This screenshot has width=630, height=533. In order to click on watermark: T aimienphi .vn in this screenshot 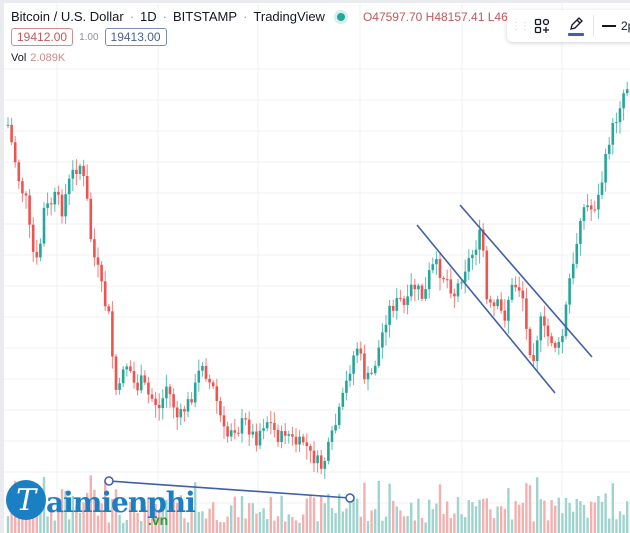, I will do `click(101, 504)`.